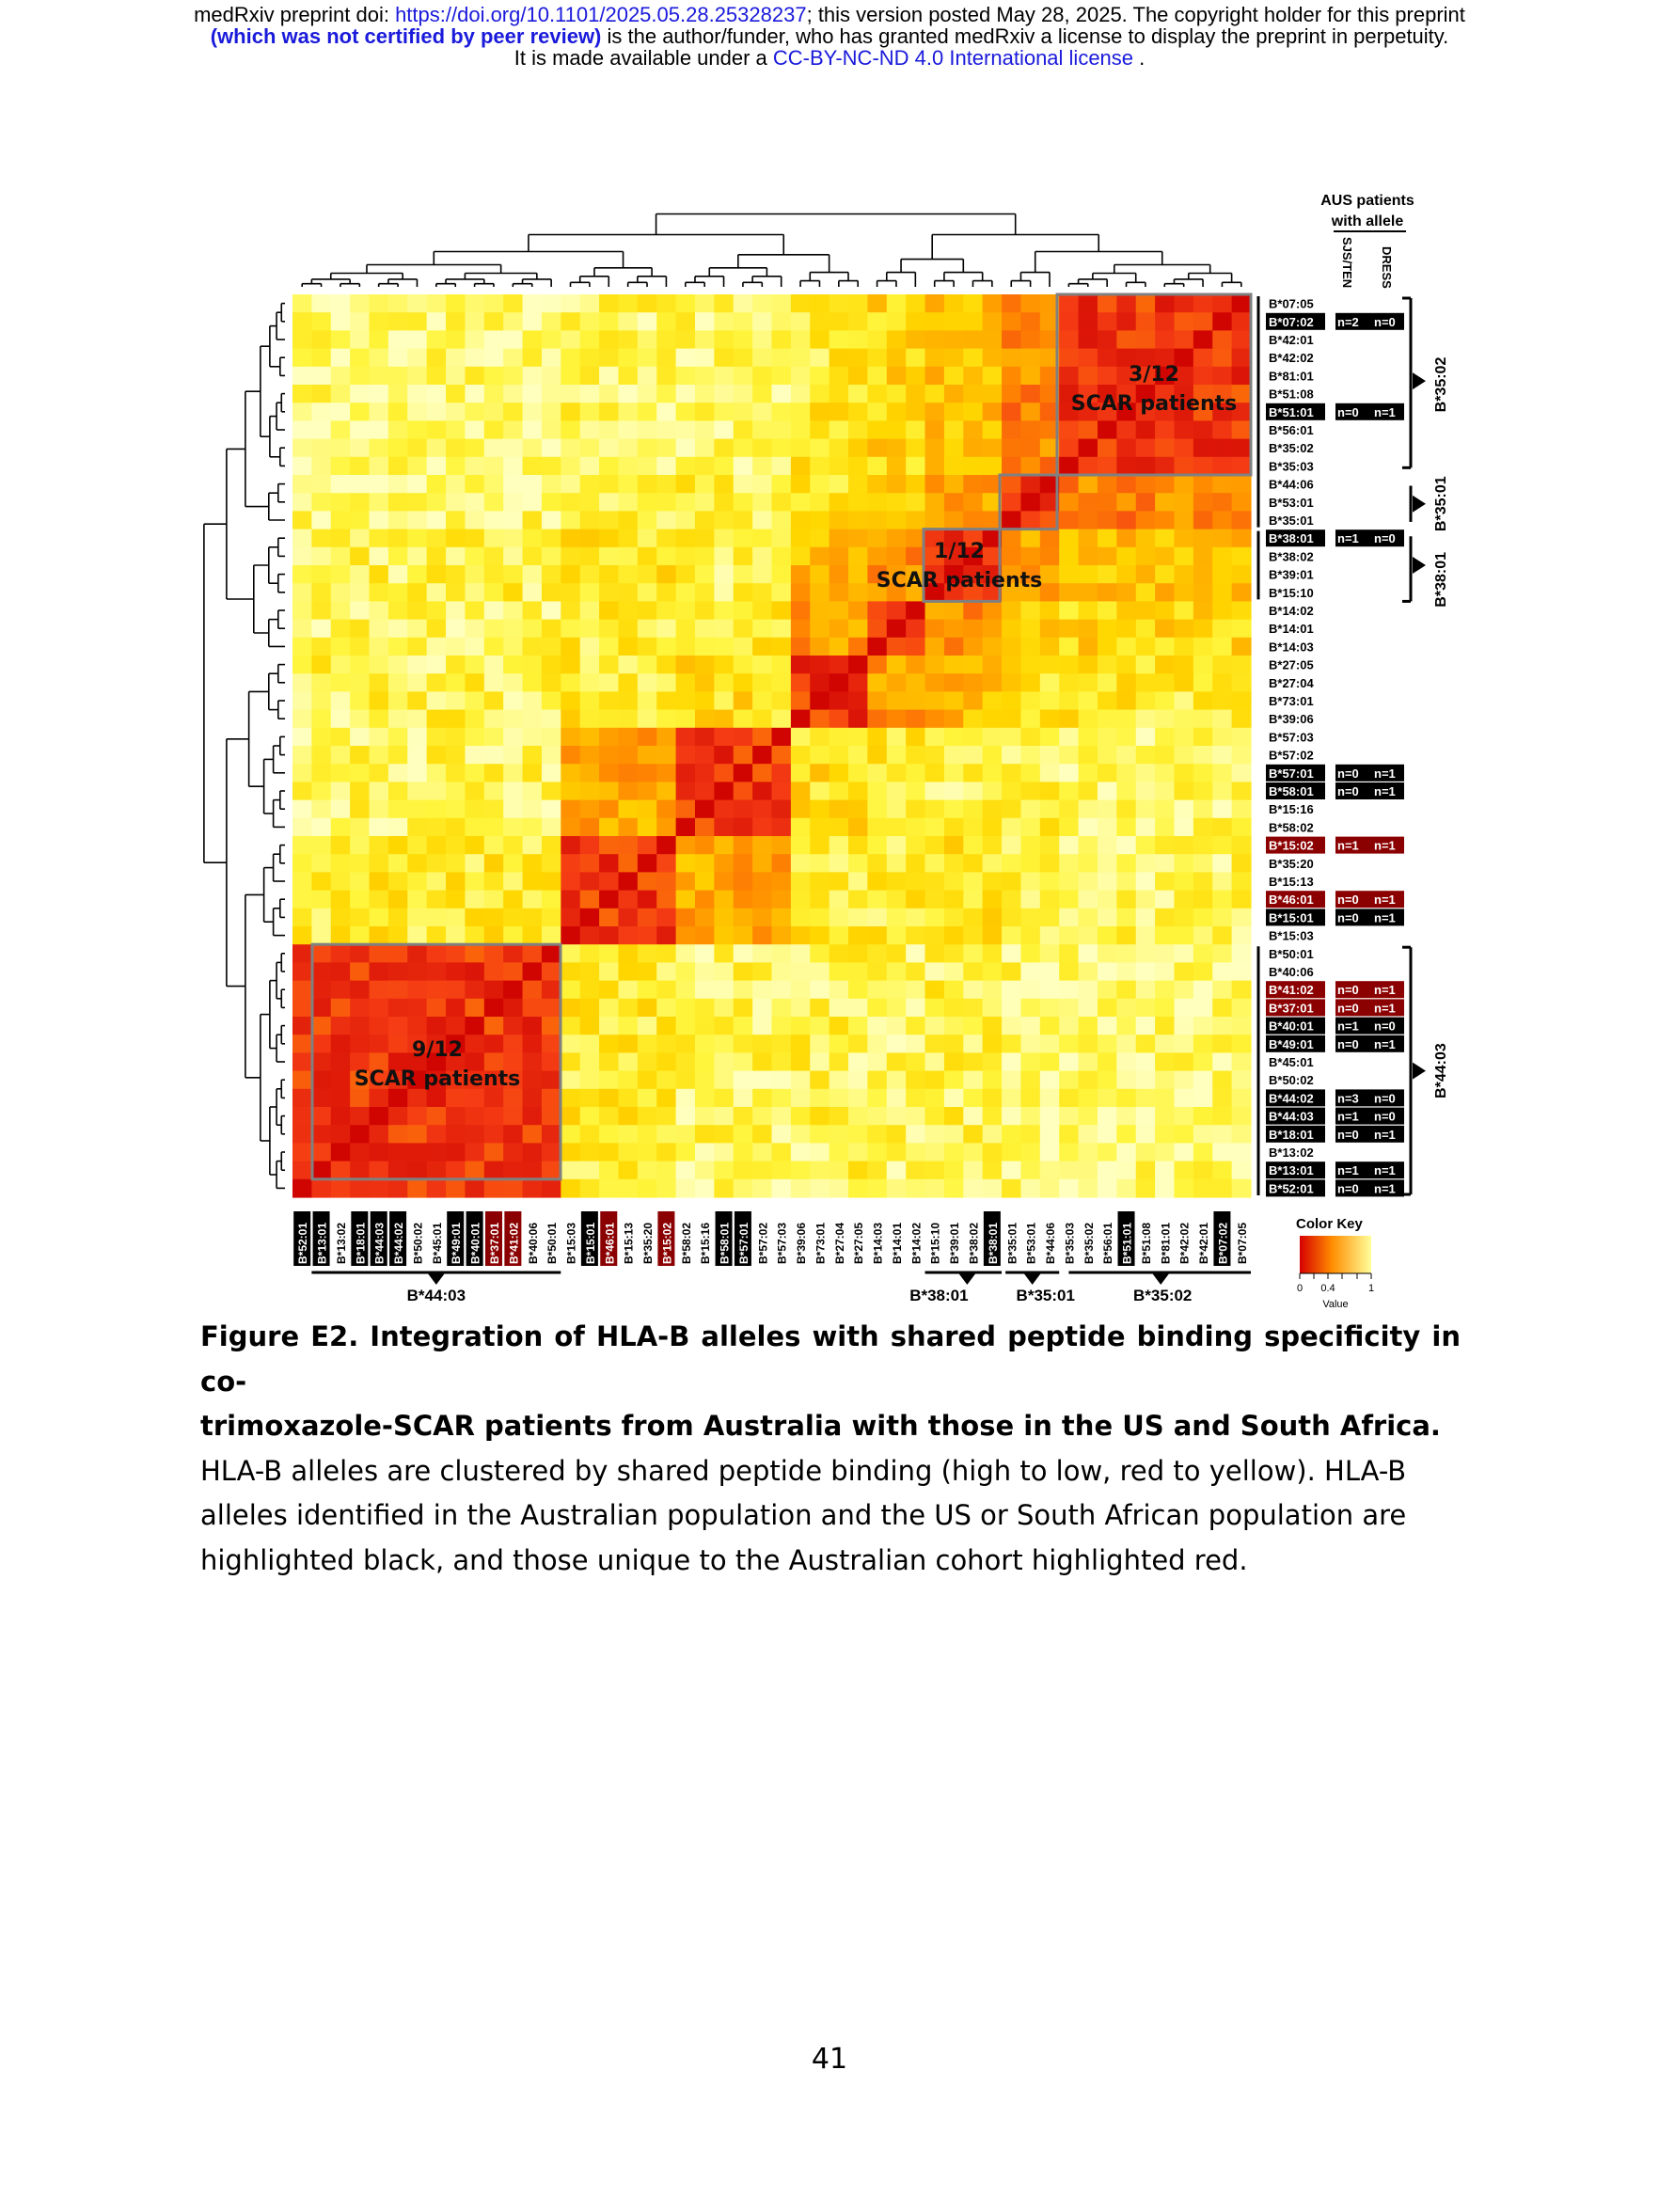  What do you see at coordinates (513, 1238) in the screenshot?
I see `col-label-highlight` at bounding box center [513, 1238].